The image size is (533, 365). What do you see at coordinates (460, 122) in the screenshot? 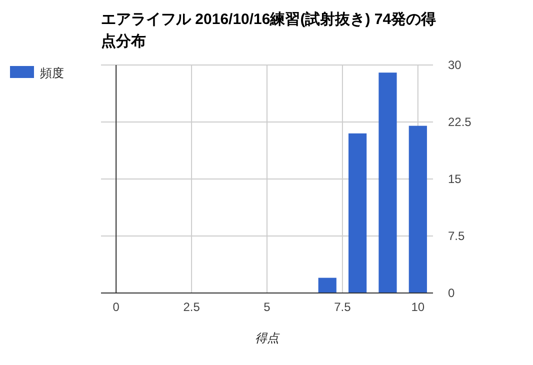
I see `y-tick-label: 22.5` at bounding box center [460, 122].